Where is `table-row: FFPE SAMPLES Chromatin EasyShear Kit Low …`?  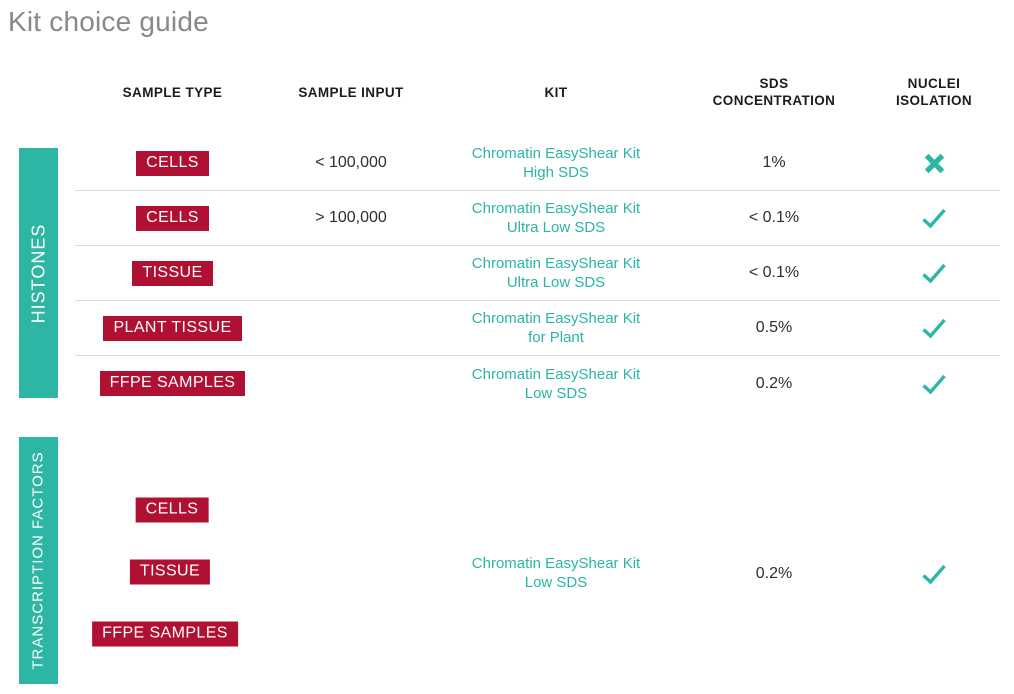 table-row: FFPE SAMPLES Chromatin EasyShear Kit Low … is located at coordinates (537, 383).